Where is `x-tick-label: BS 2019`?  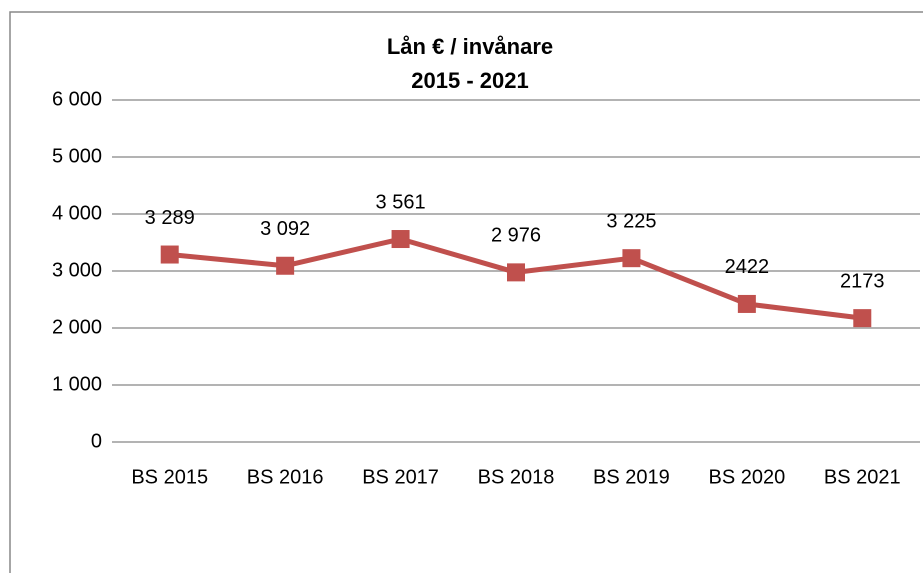
x-tick-label: BS 2019 is located at coordinates (631, 477).